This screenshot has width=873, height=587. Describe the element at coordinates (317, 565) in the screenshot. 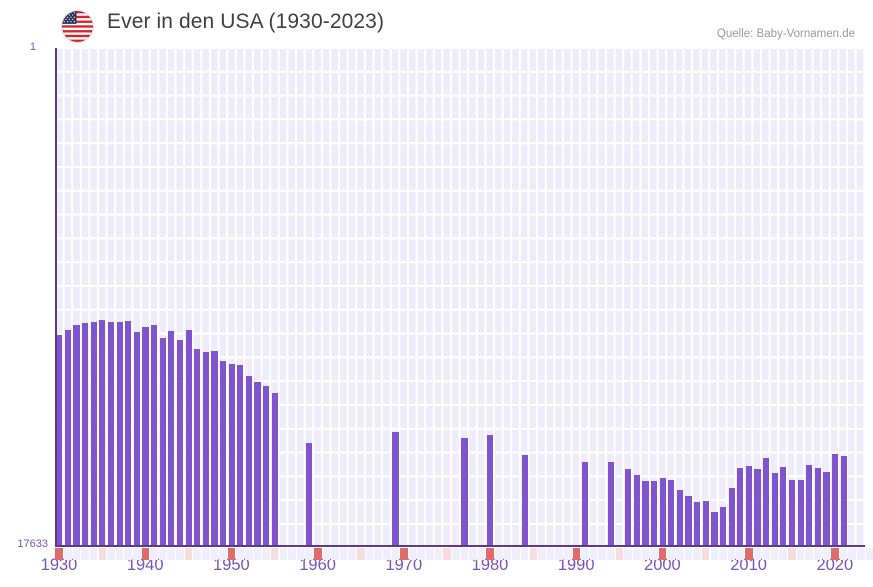

I see `x-tick-label-1960: 1960` at that location.